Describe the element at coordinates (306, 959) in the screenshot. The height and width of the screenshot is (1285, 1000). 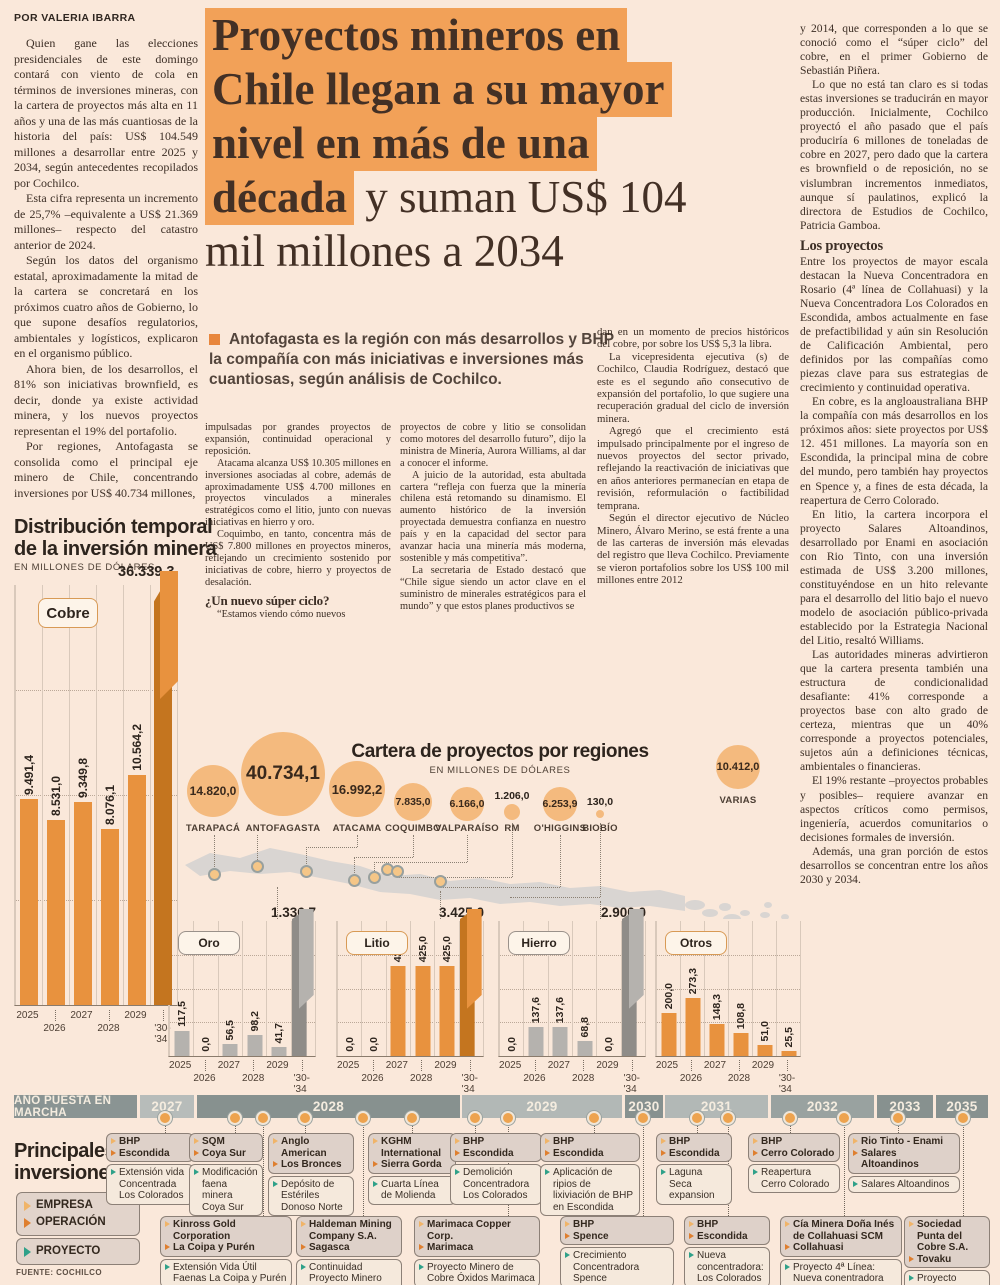
I see `broken-bar-front` at that location.